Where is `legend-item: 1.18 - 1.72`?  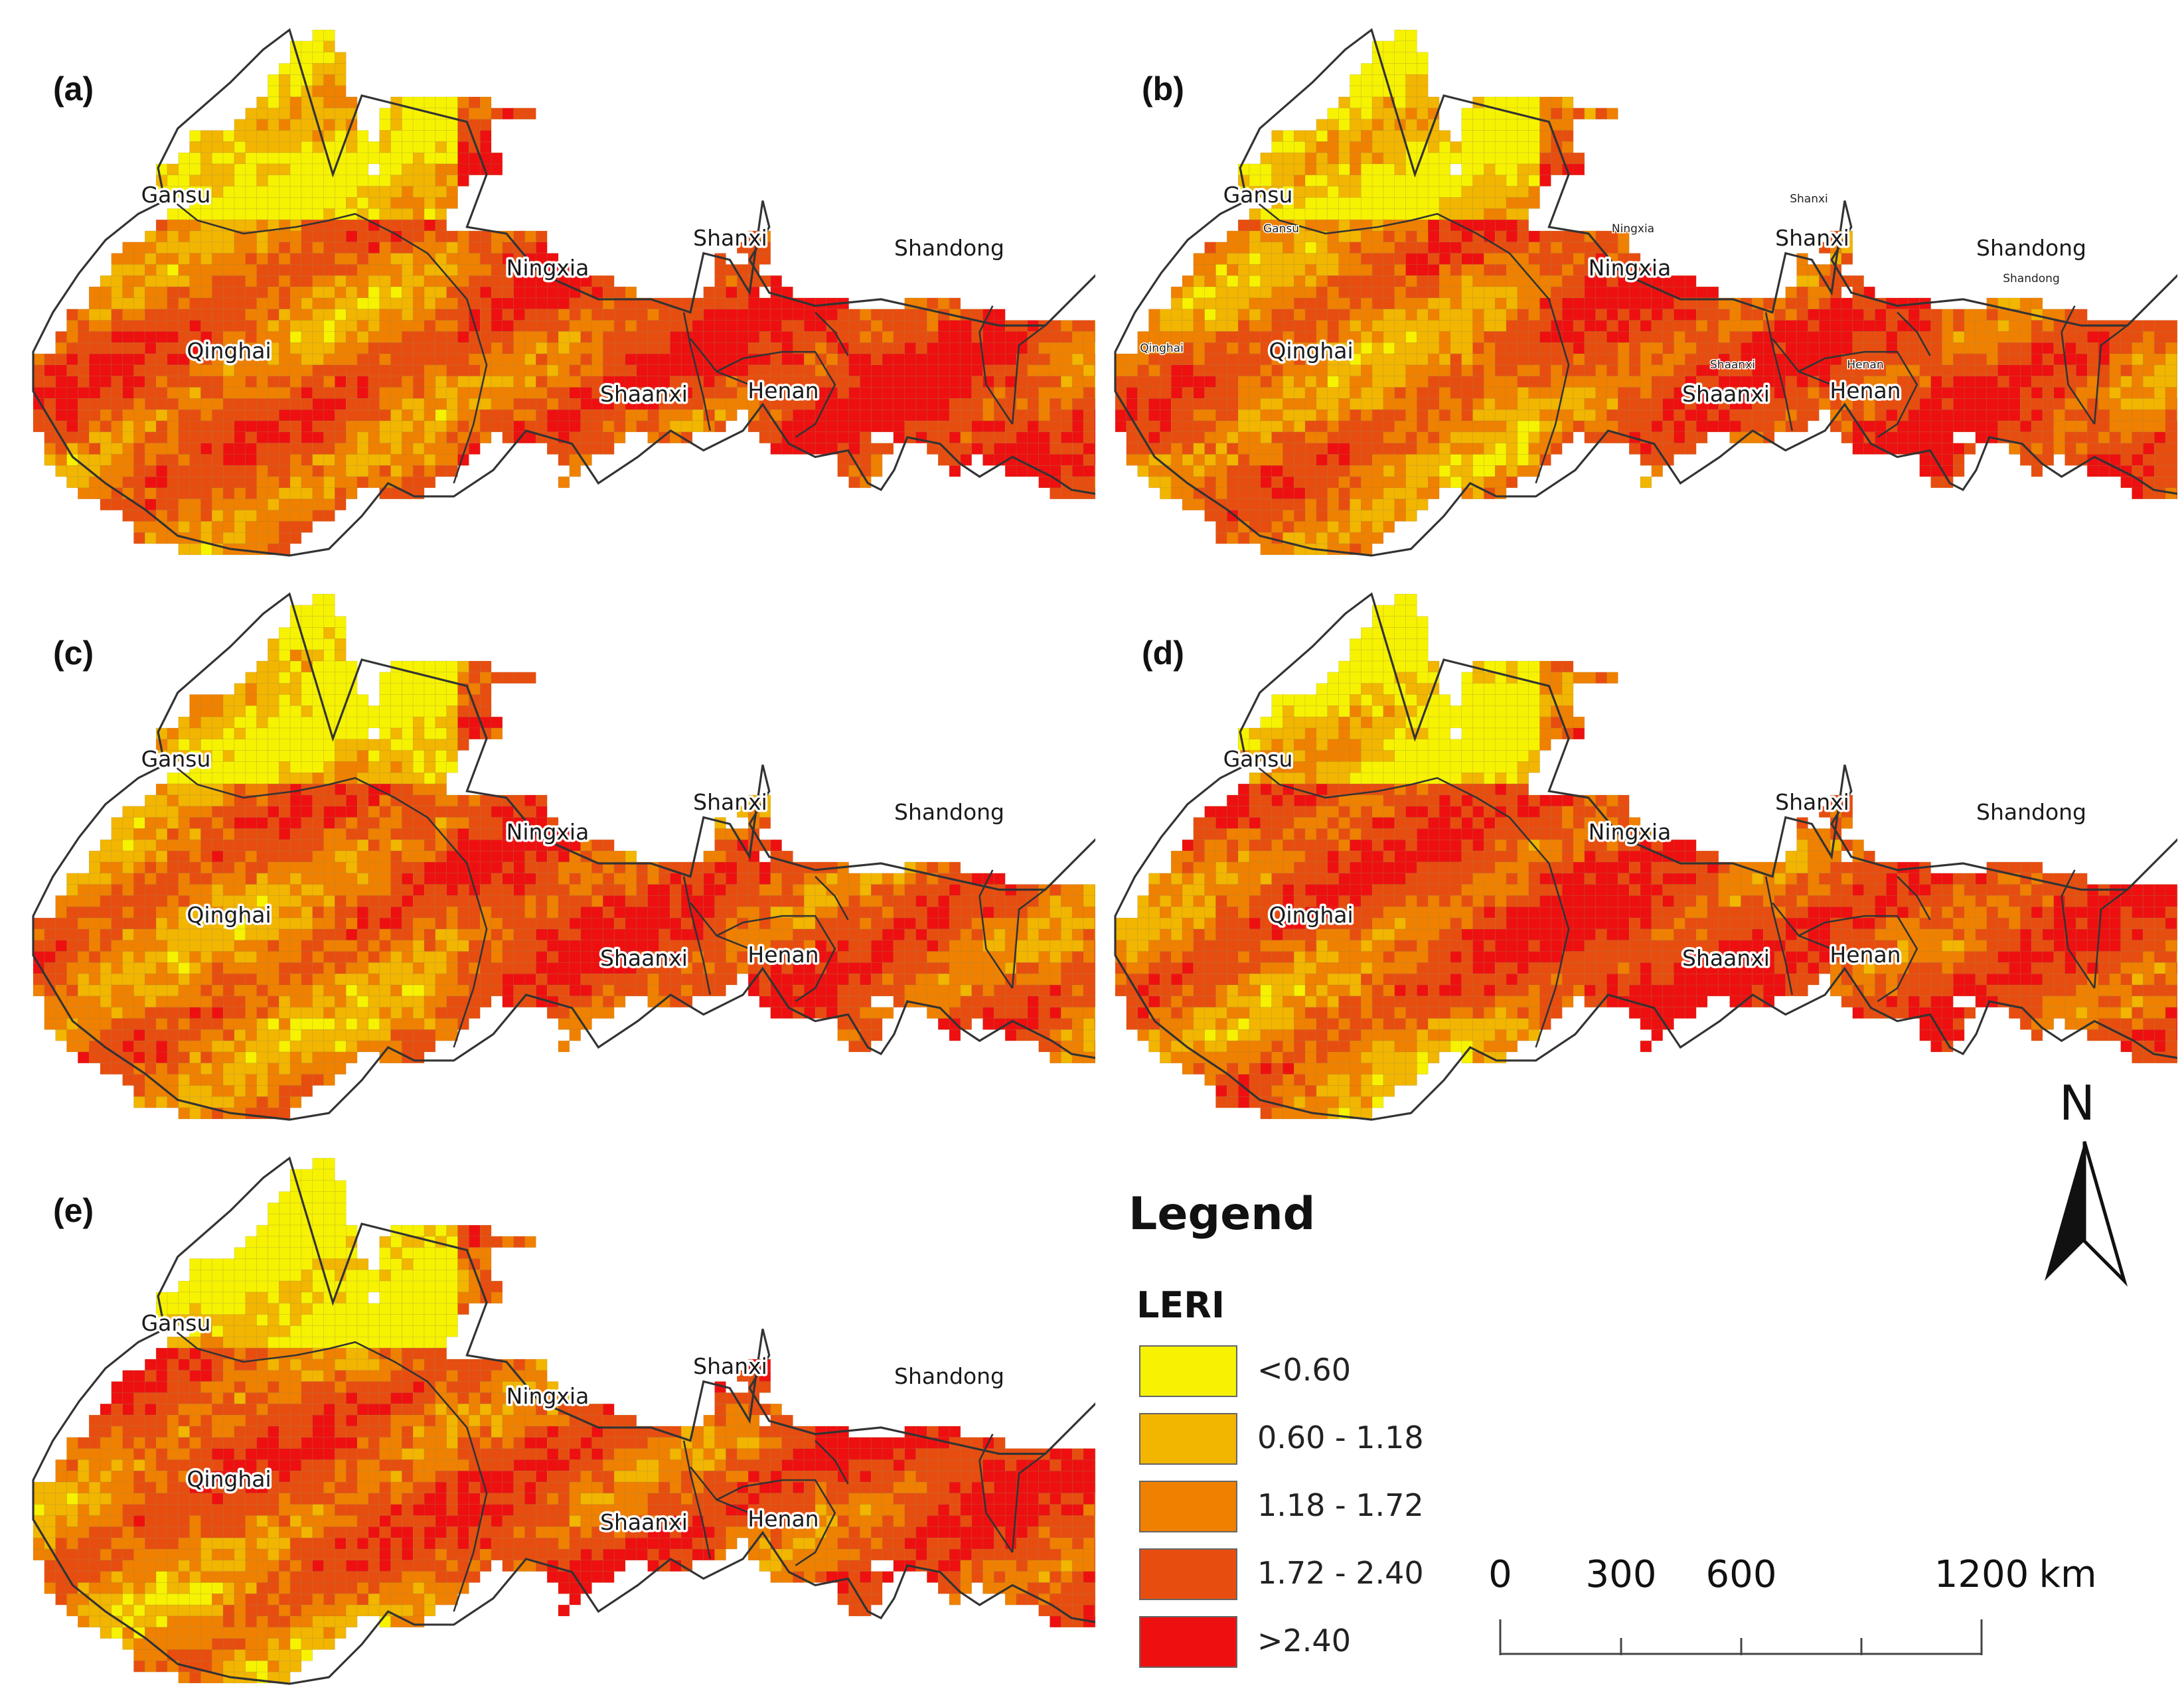
legend-item: 1.18 - 1.72 is located at coordinates (1325, 1507).